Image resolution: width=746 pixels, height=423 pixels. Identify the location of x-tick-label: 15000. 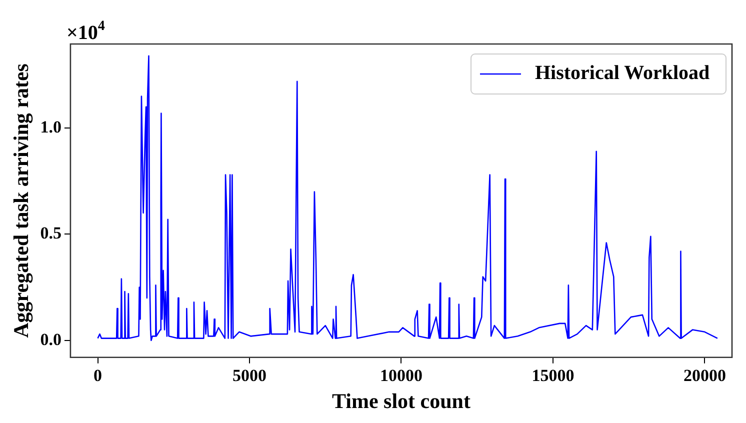
(553, 375).